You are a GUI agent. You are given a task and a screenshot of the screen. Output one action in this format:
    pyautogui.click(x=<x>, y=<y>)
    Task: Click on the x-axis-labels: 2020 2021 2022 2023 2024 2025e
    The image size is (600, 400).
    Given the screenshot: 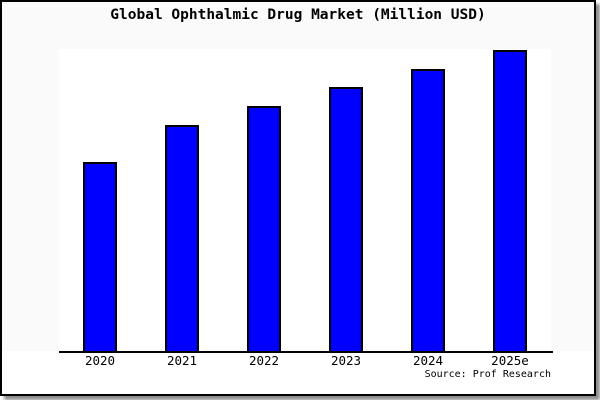 What is the action you would take?
    pyautogui.click(x=305, y=361)
    